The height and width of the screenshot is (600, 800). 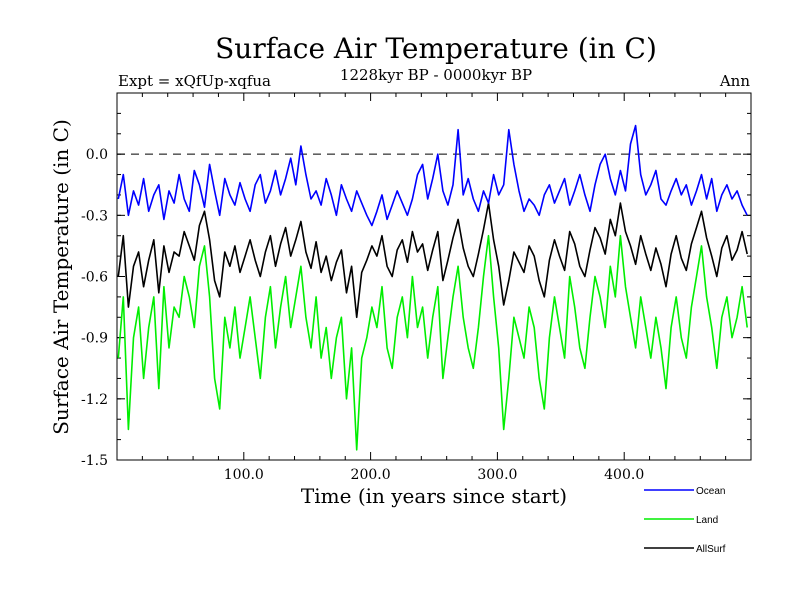 I want to click on y-tick-label: -1.2, so click(x=94, y=400).